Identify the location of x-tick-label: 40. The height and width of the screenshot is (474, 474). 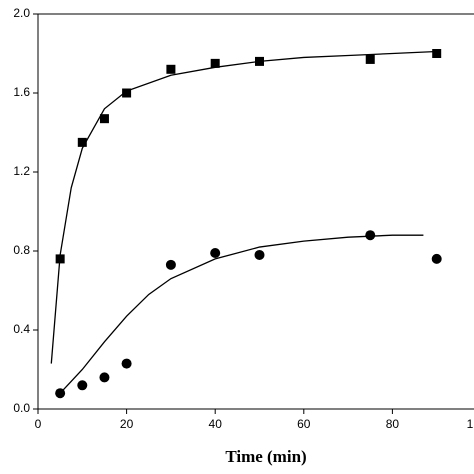
(216, 424).